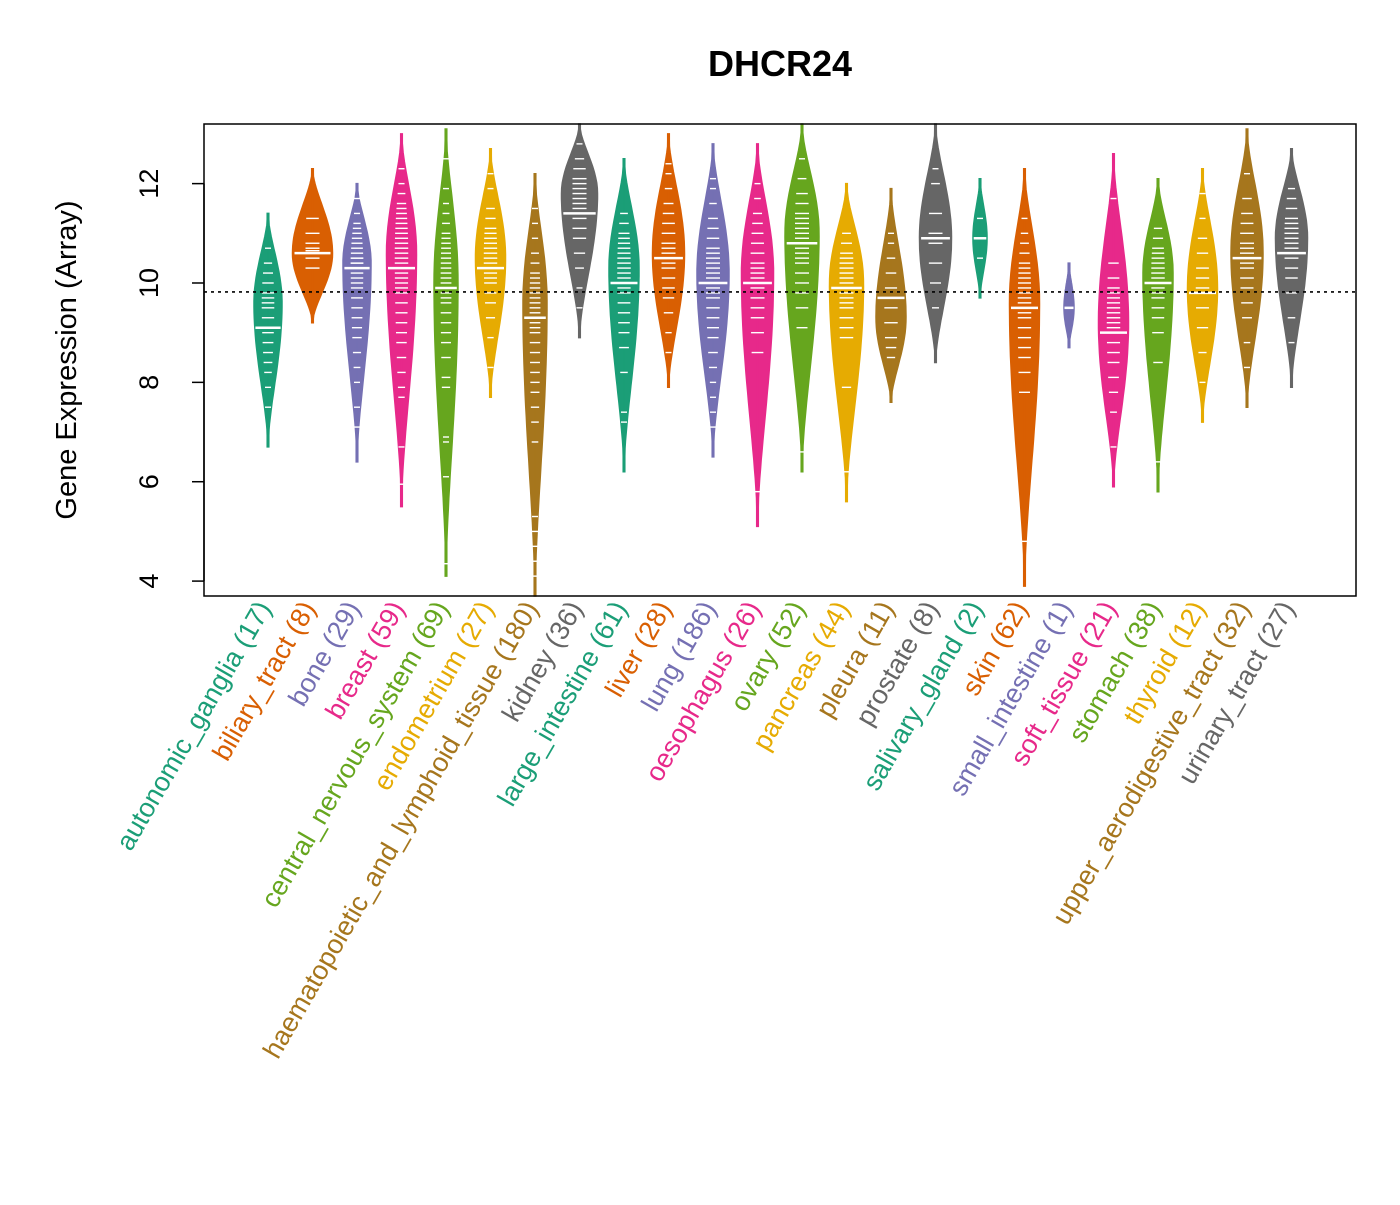  I want to click on violin-pancreas, so click(846, 342).